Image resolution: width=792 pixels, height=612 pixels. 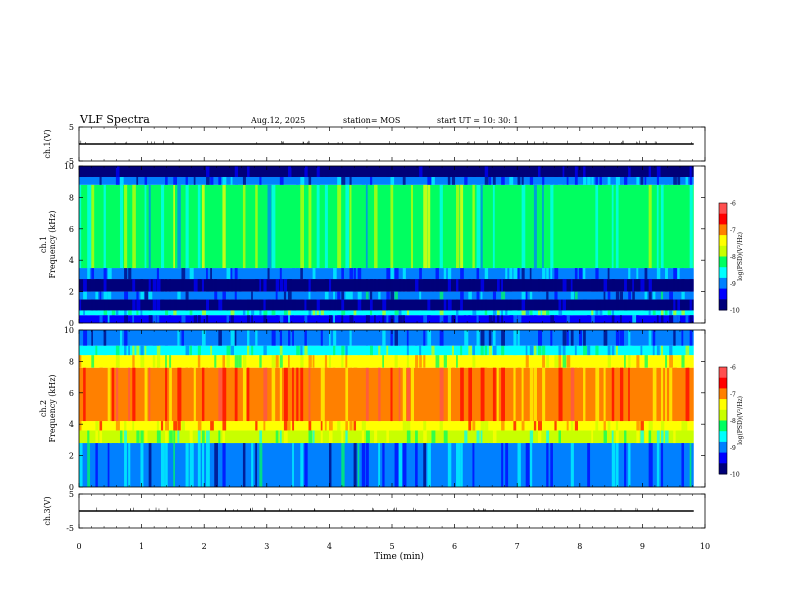 I want to click on spectrogram-band, so click(x=386, y=338).